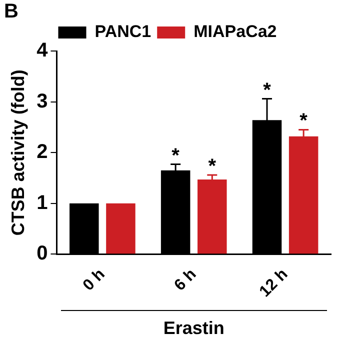 This screenshot has width=351, height=348. Describe the element at coordinates (42, 101) in the screenshot. I see `y-tick-label: 3` at that location.